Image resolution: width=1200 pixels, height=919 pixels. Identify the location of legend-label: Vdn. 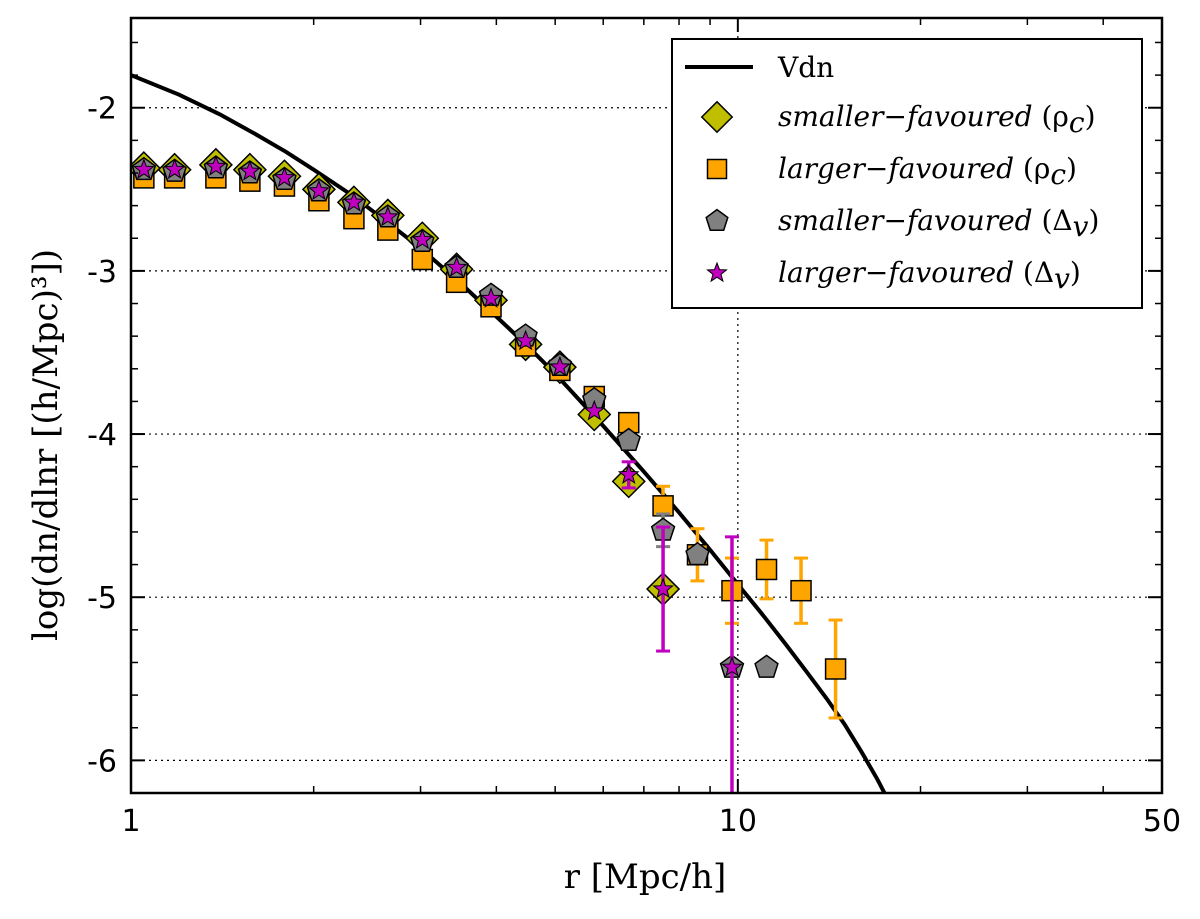
(805, 67).